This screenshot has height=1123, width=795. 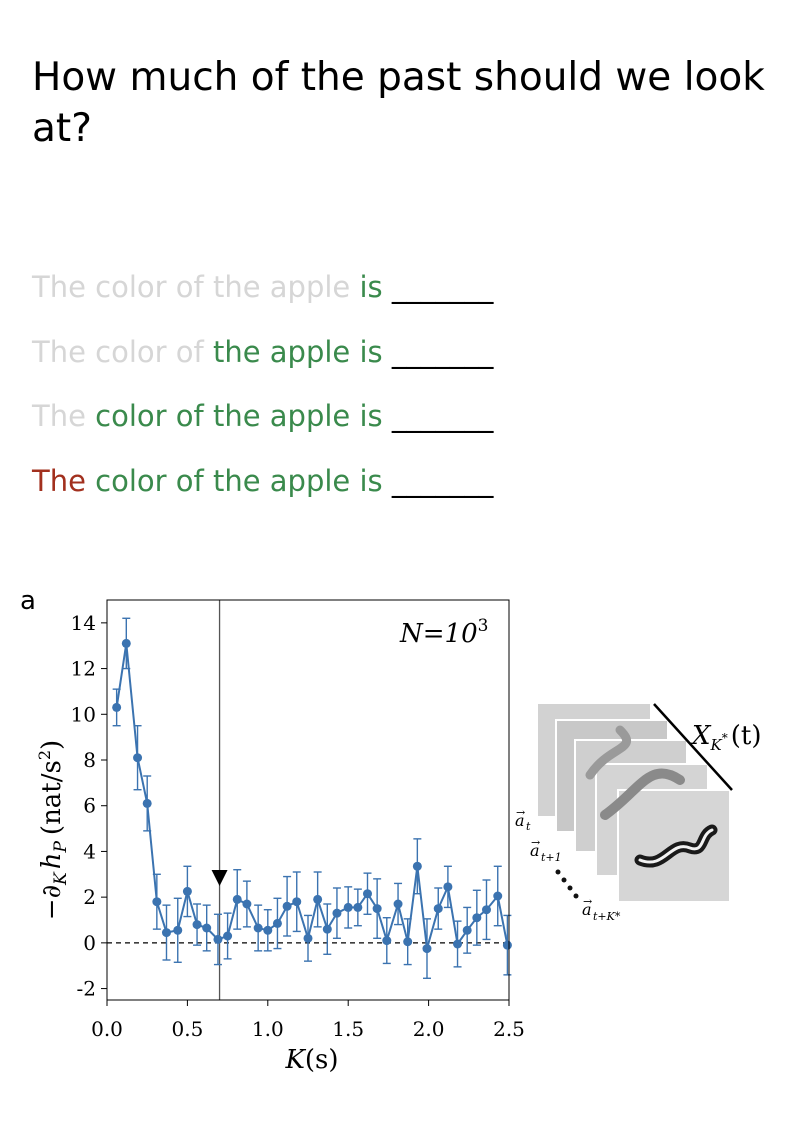 I want to click on sentence-2: The color of the apple is _______, so click(x=262, y=352).